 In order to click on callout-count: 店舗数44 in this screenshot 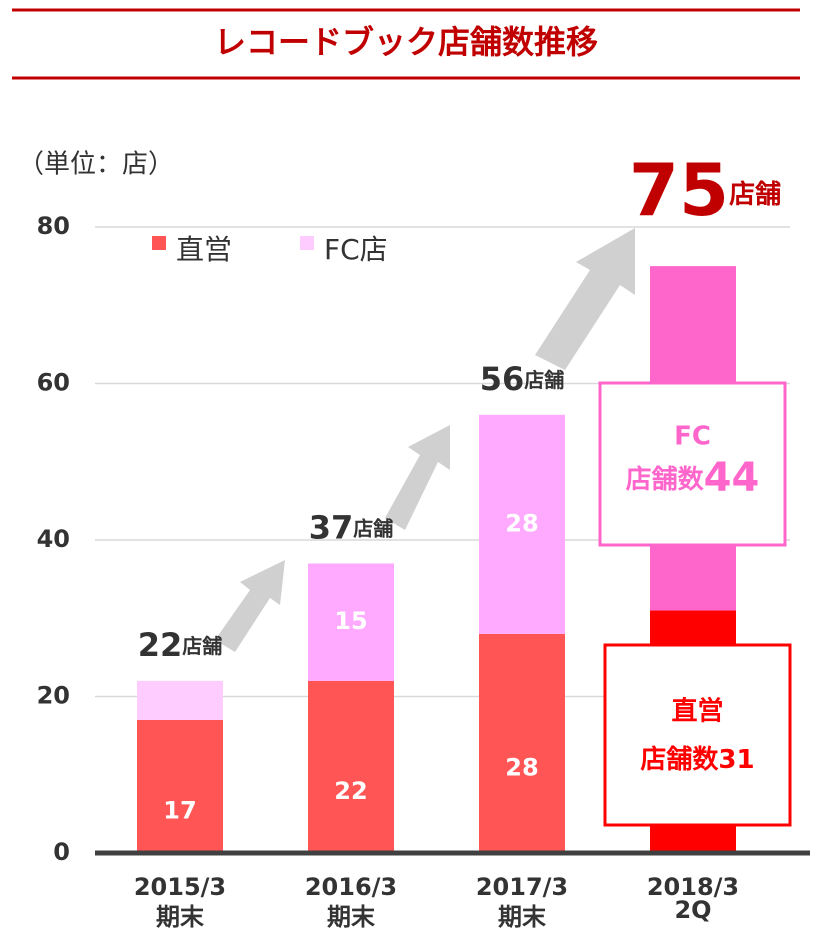, I will do `click(693, 478)`.